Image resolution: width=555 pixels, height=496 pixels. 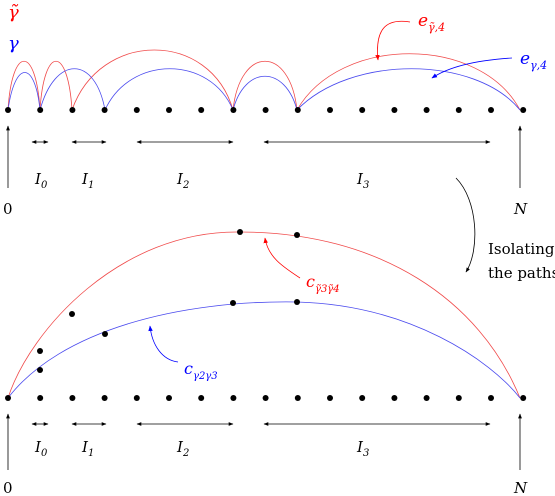 What do you see at coordinates (472, 68) in the screenshot?
I see `top-blue-callout-arrow` at bounding box center [472, 68].